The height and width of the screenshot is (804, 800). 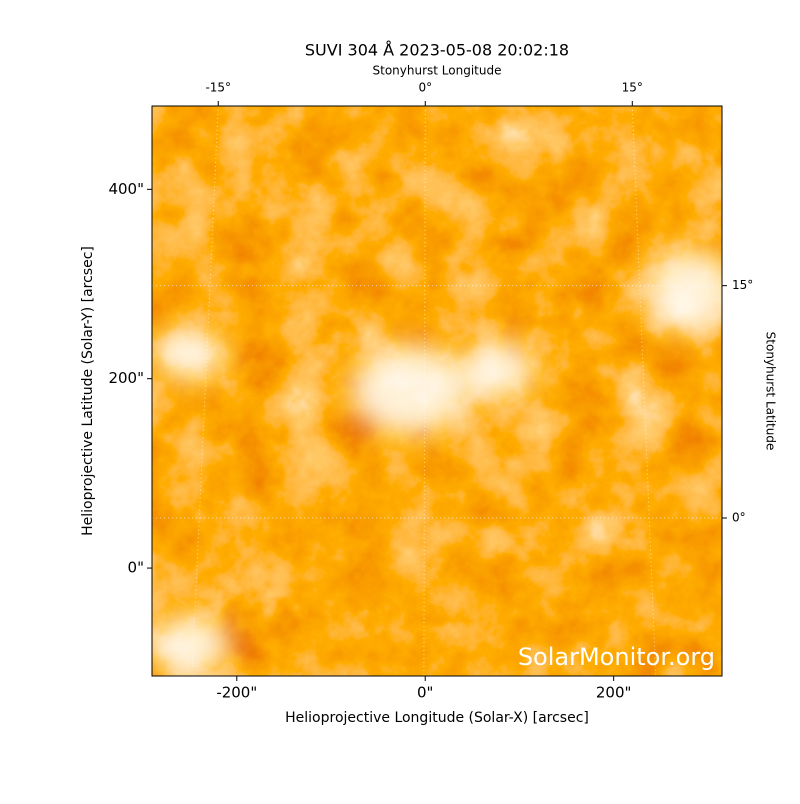 What do you see at coordinates (236, 693) in the screenshot?
I see `x-tick-label: -200"` at bounding box center [236, 693].